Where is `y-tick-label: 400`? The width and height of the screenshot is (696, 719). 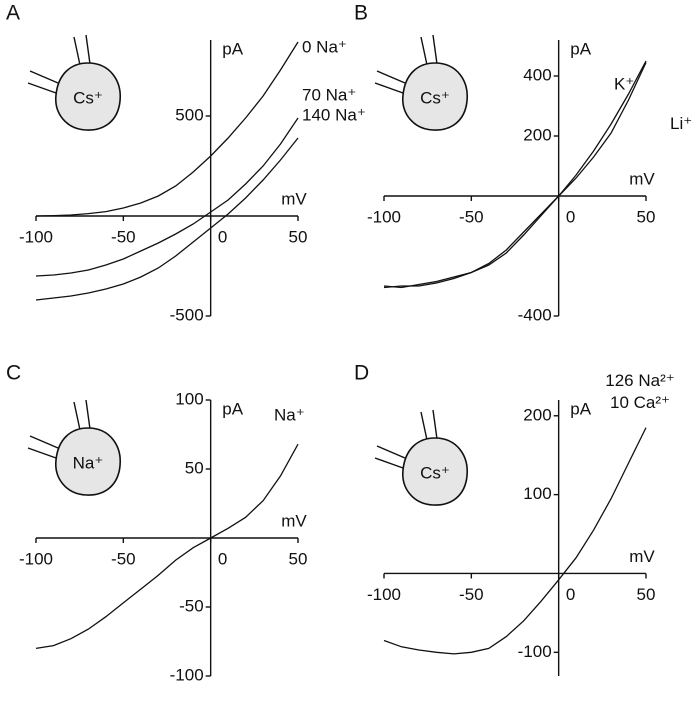
y-tick-label: 400 is located at coordinates (537, 74).